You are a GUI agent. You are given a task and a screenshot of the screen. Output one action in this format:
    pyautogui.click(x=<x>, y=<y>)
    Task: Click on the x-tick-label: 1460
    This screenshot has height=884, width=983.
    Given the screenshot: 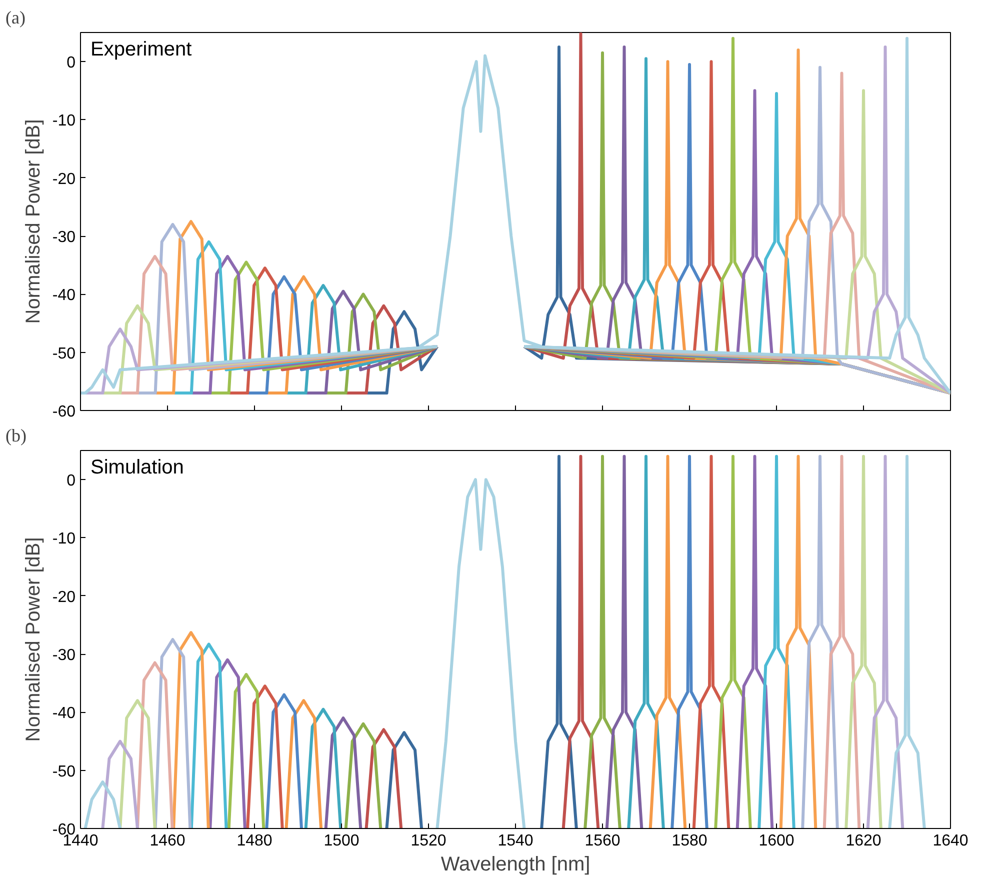 What is the action you would take?
    pyautogui.click(x=168, y=841)
    